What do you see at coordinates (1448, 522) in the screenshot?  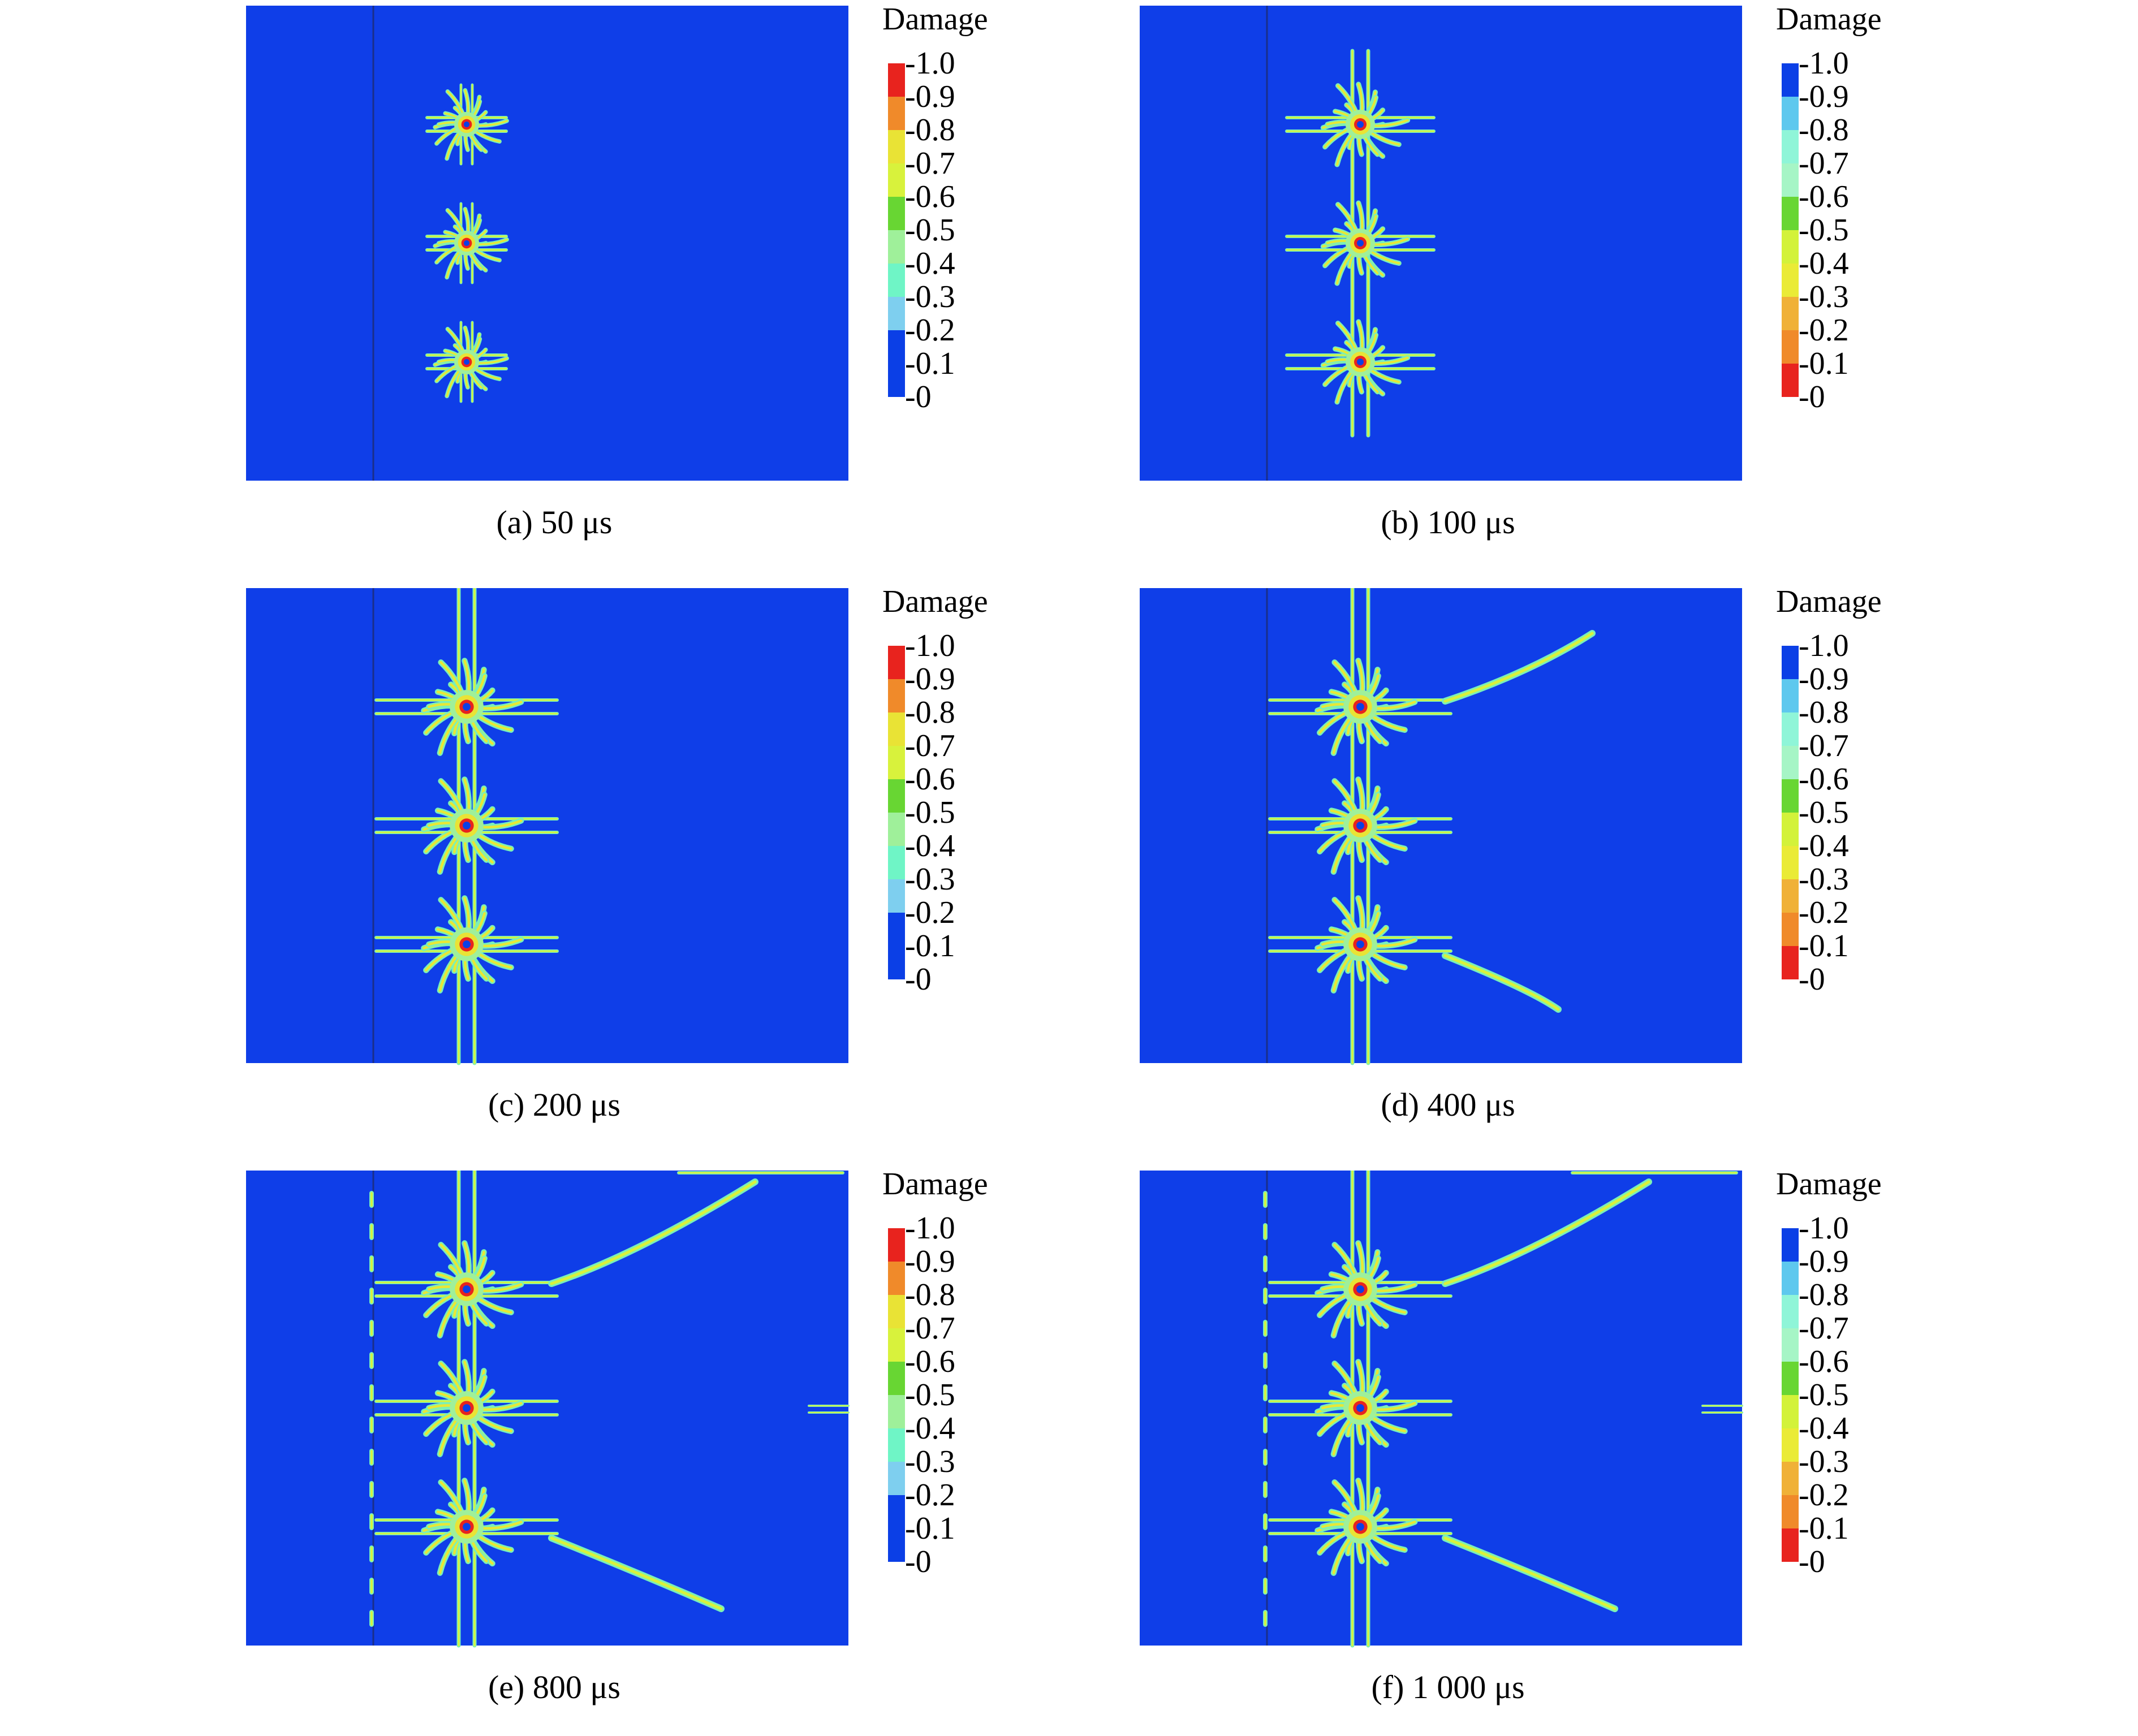 I see `panel-caption: (b) 100 μs` at bounding box center [1448, 522].